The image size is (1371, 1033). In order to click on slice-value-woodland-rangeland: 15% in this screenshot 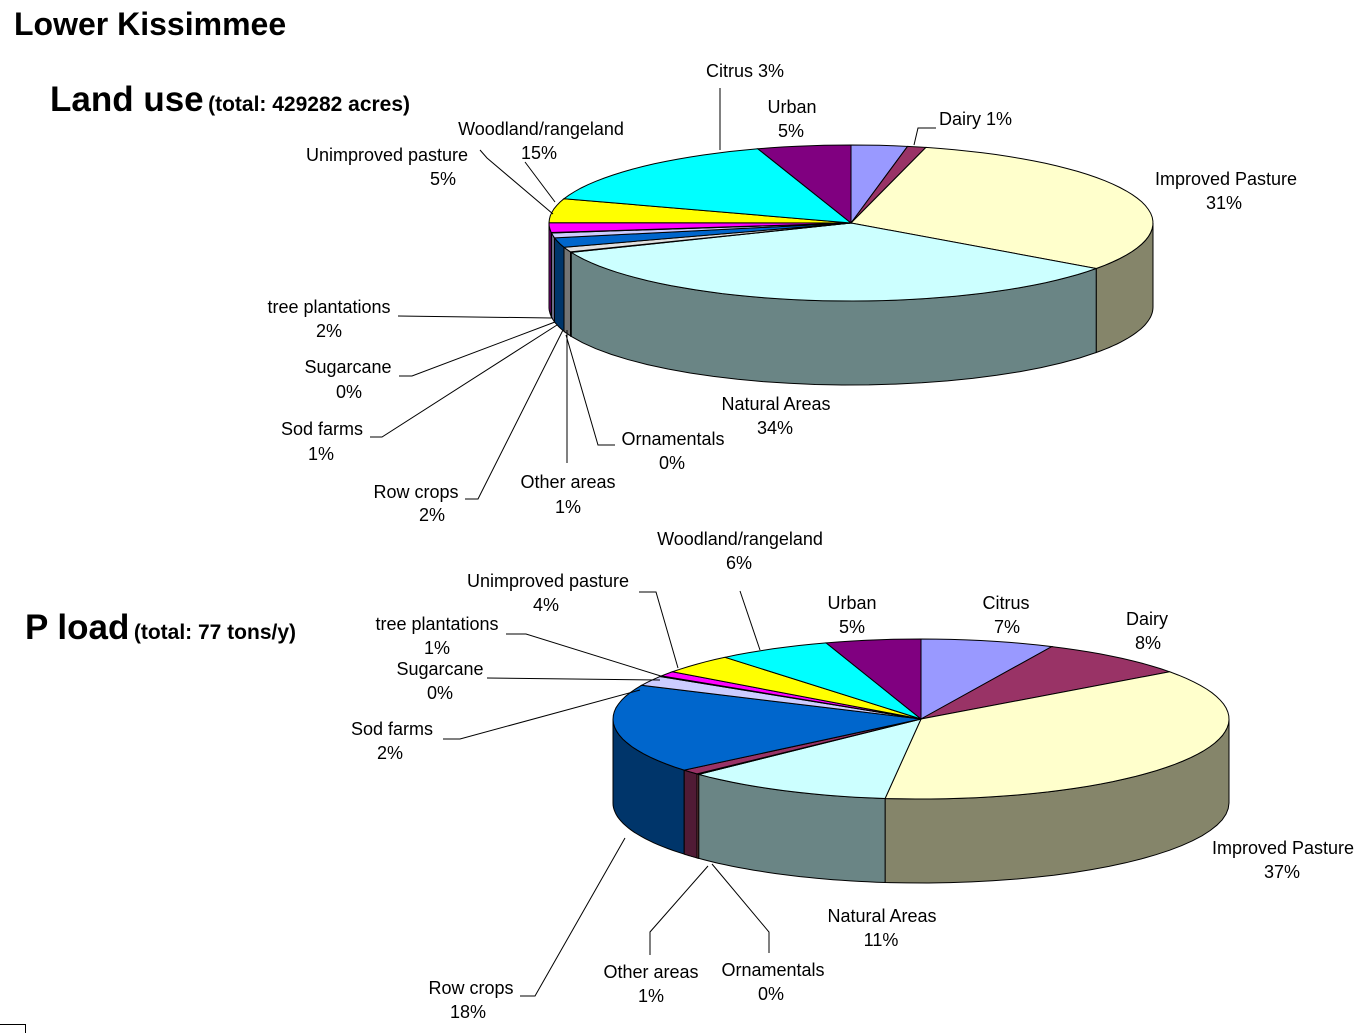, I will do `click(539, 153)`.